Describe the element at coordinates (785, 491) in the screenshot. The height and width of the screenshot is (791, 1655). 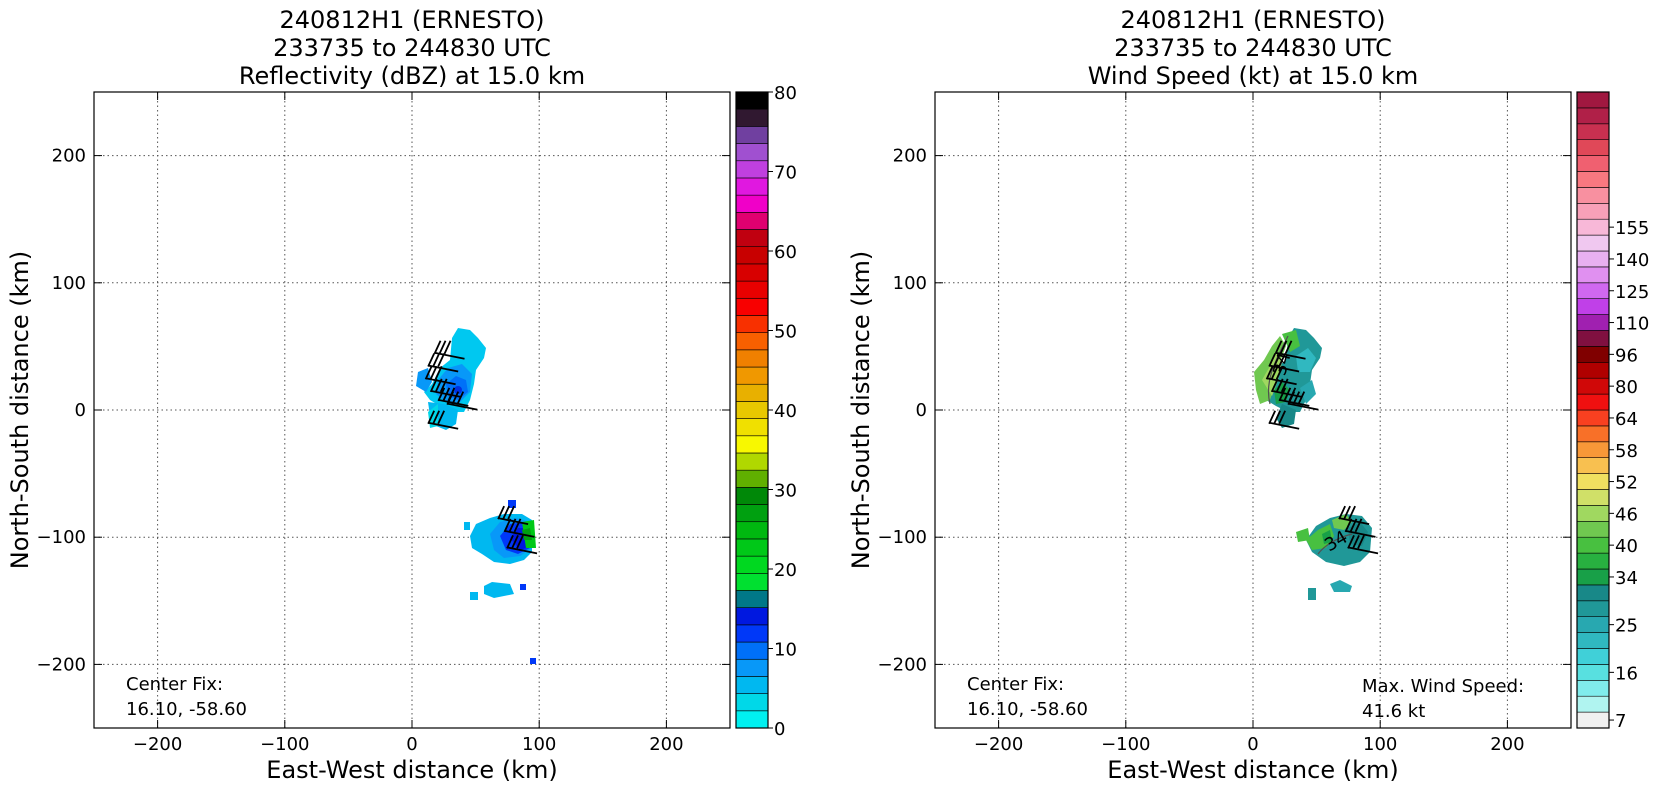
I see `reflectivity-colorbar-tick-label: 30` at that location.